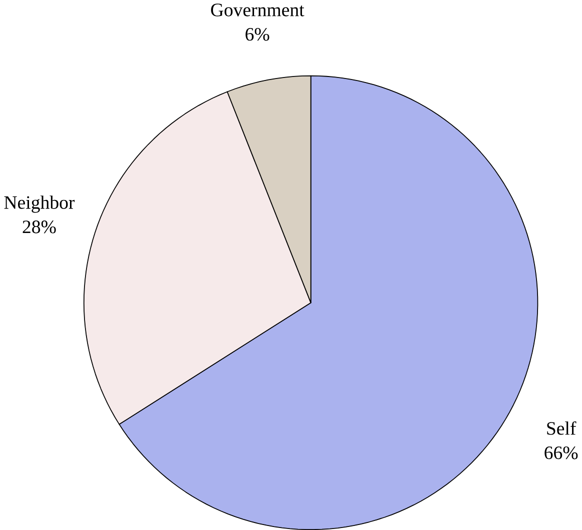 The image size is (582, 530). Describe the element at coordinates (561, 428) in the screenshot. I see `slice-label: Self` at that location.